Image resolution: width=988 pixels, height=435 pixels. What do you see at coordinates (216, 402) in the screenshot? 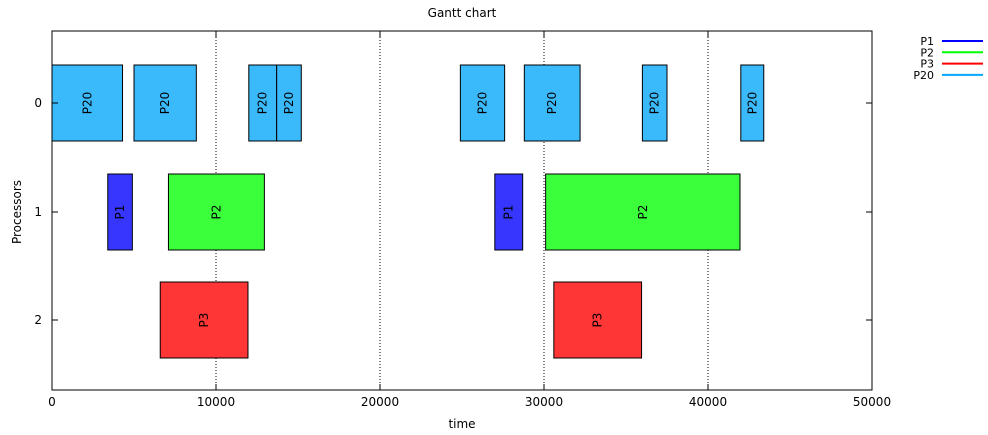
I see `x-tick-label: 10000` at bounding box center [216, 402].